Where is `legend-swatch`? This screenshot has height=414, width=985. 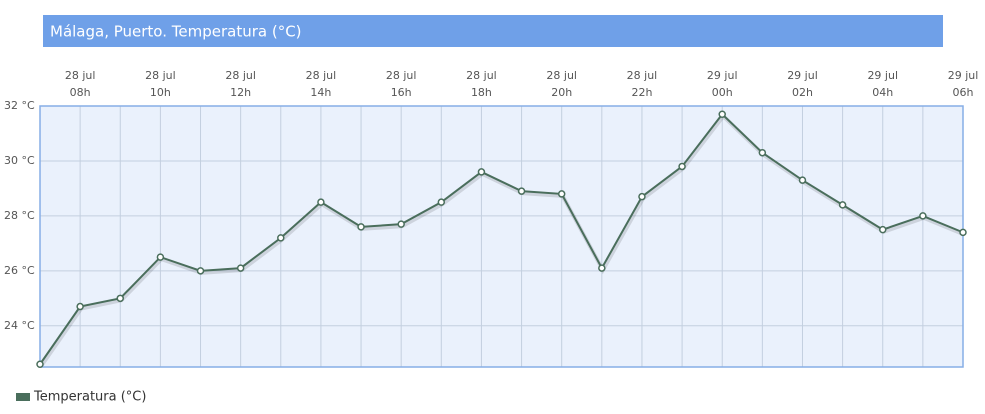
legend-swatch is located at coordinates (23, 397).